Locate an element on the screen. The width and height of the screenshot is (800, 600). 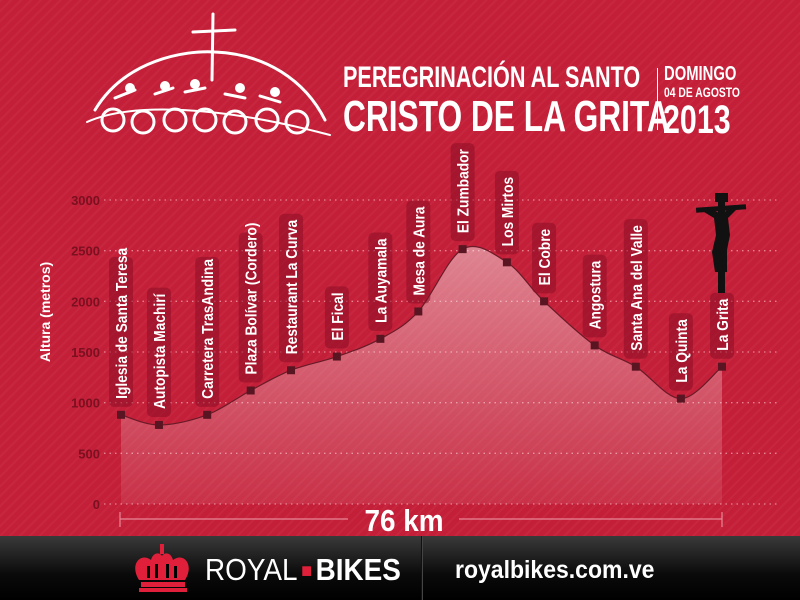
waypoint-tag: Mesa de Aura is located at coordinates (418, 252).